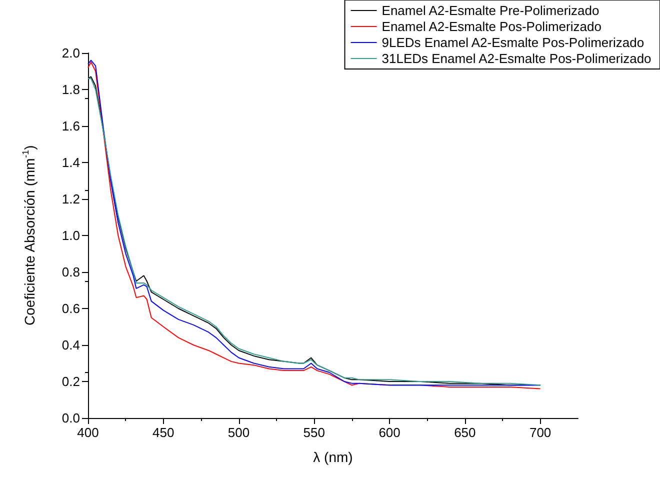  I want to click on x-tick-label: 450, so click(163, 432).